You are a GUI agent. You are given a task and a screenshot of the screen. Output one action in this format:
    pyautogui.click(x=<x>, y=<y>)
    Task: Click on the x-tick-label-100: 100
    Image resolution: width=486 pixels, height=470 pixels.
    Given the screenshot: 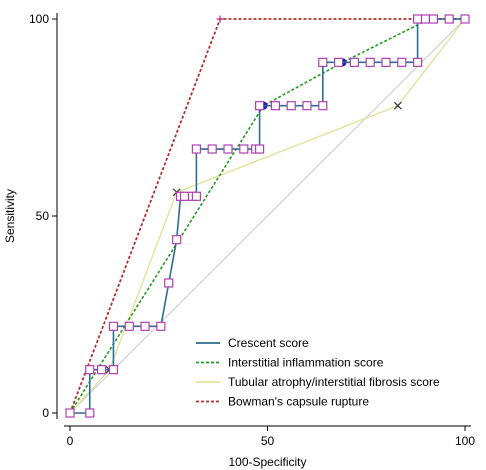 What is the action you would take?
    pyautogui.click(x=465, y=441)
    